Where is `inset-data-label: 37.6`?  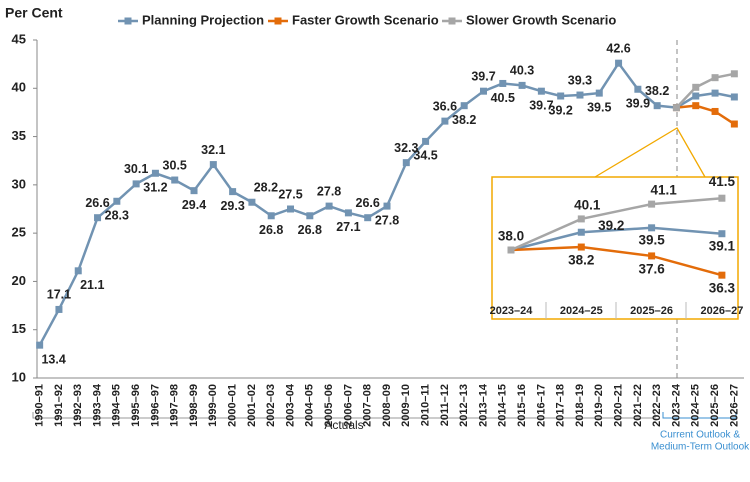 inset-data-label: 37.6 is located at coordinates (651, 268).